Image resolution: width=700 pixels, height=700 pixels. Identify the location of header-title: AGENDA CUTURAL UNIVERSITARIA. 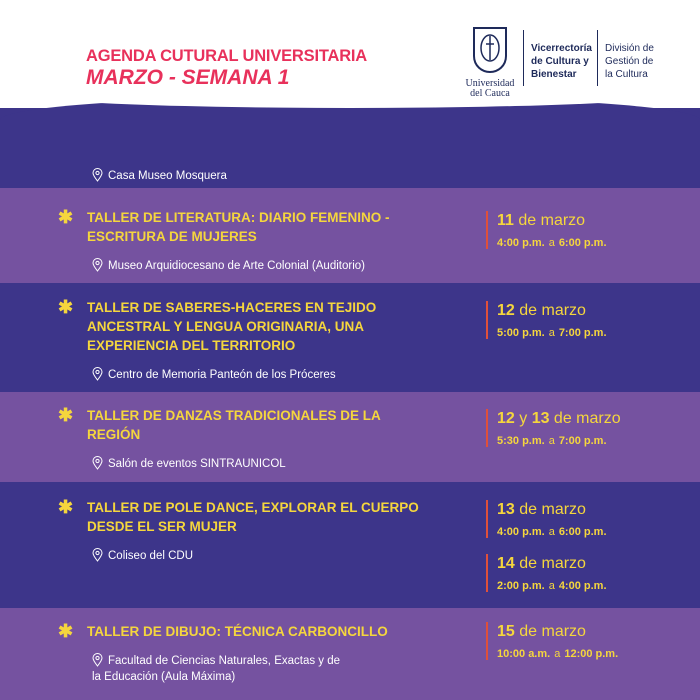
(227, 56).